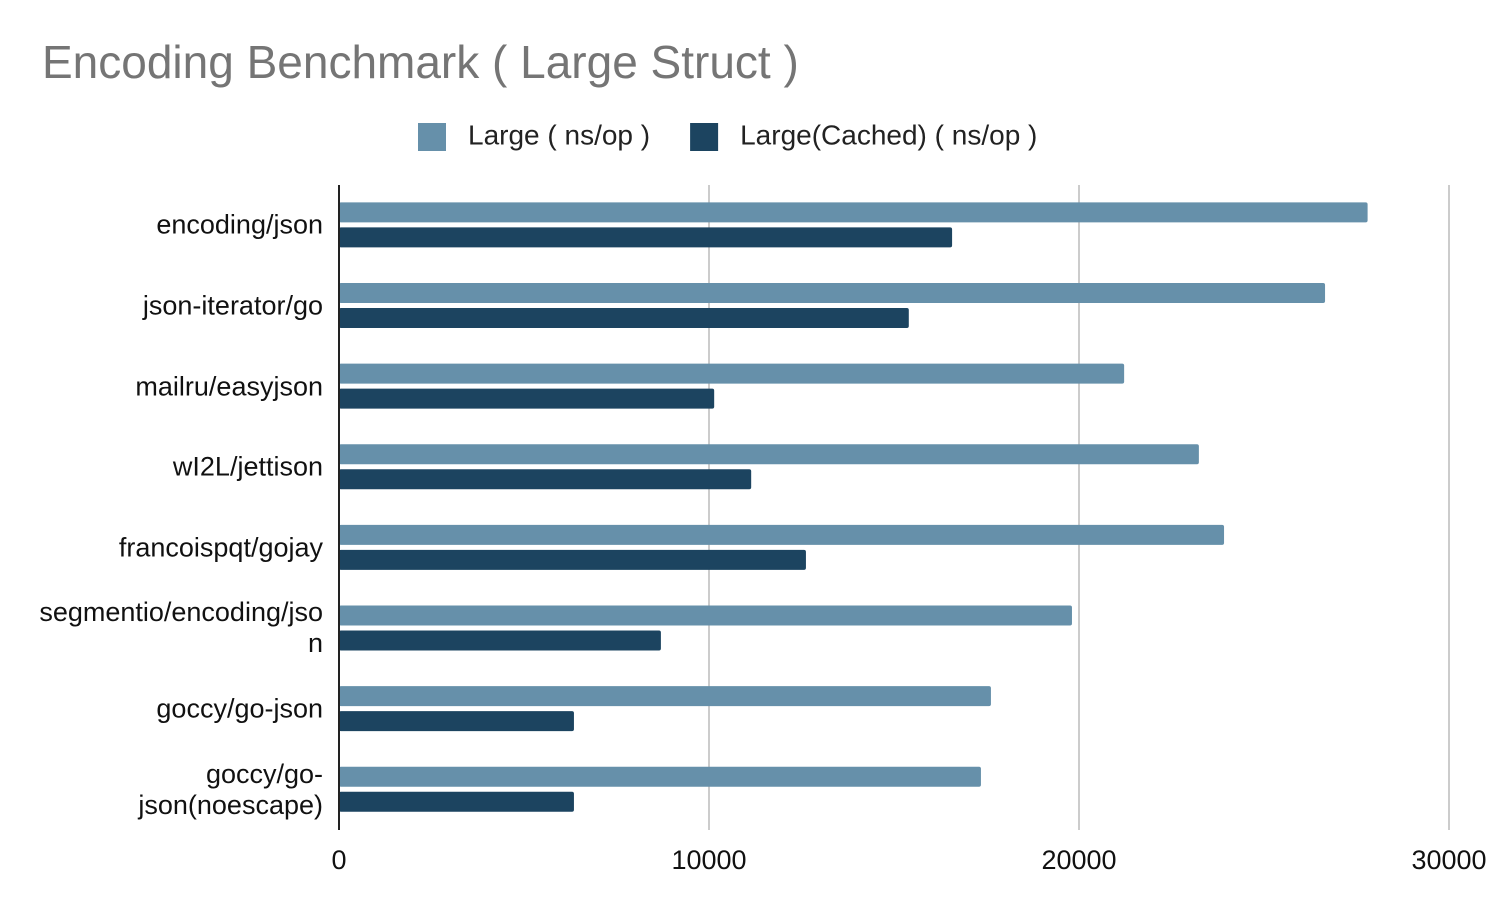 The width and height of the screenshot is (1491, 920). I want to click on x-tick-label: 30000, so click(1448, 860).